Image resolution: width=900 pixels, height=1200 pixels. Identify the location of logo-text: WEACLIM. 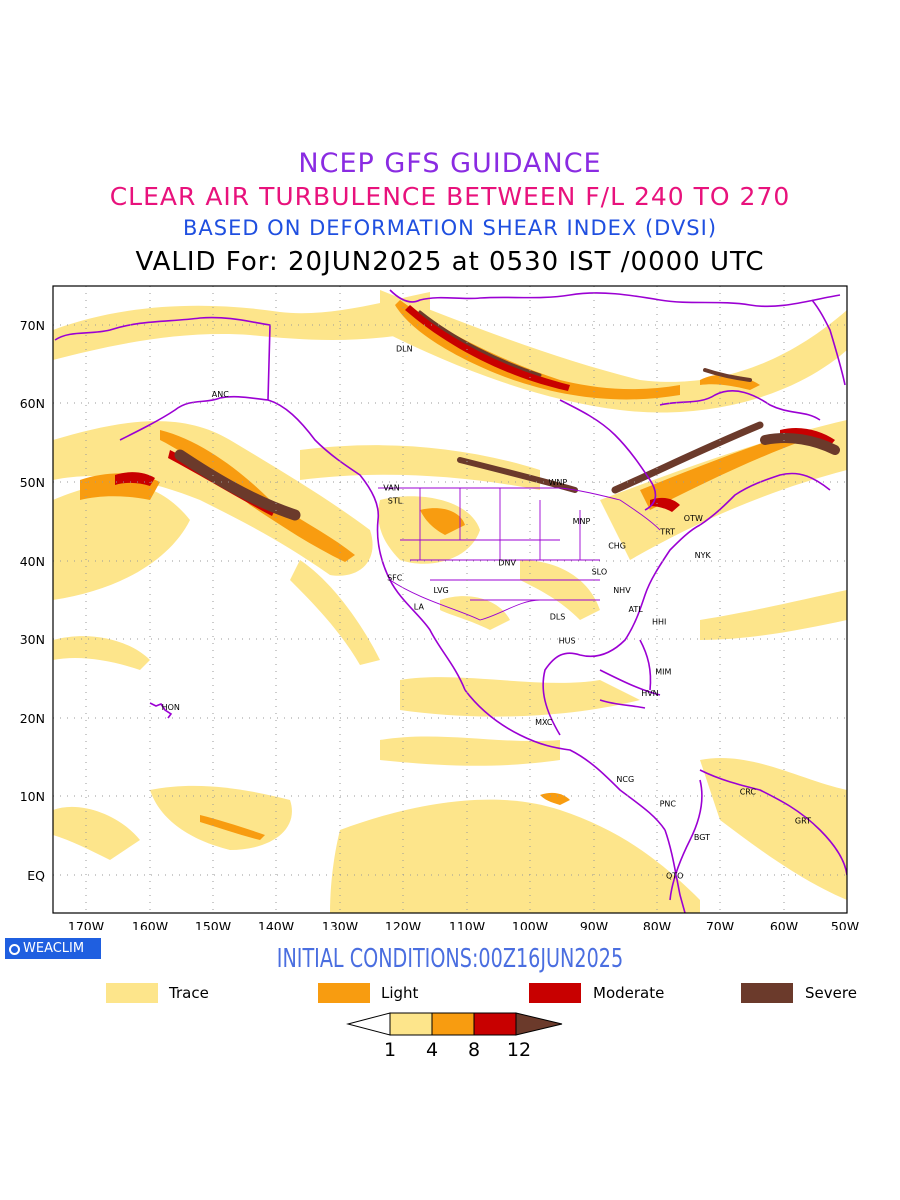
(54, 948).